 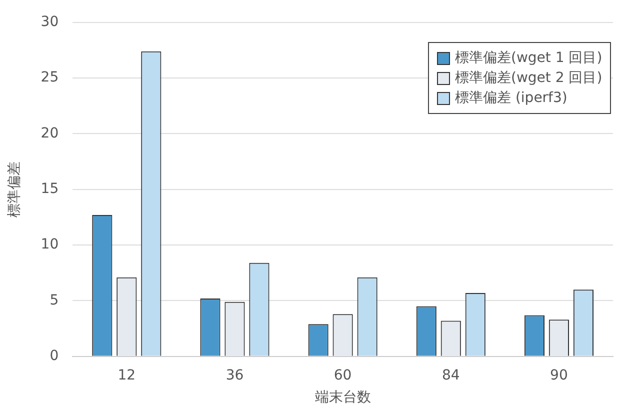 I want to click on y-tick-label: 5, so click(x=54, y=300).